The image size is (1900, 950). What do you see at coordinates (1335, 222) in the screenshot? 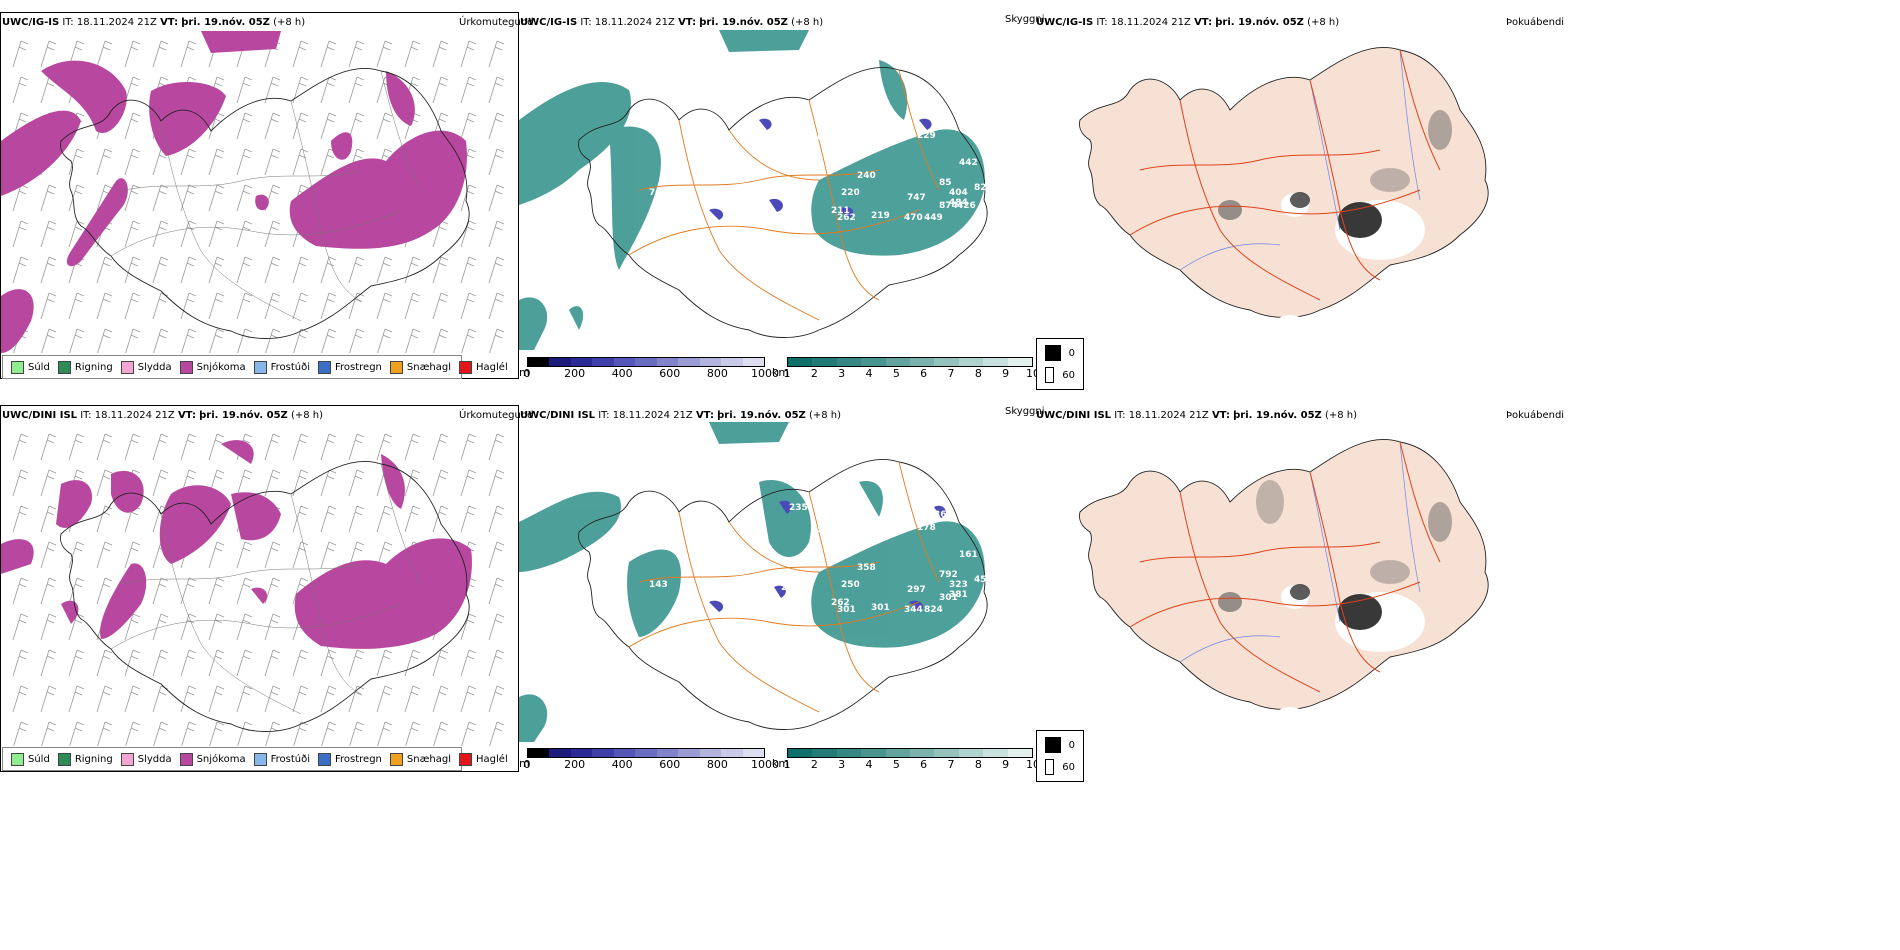
I see `fog-shades` at bounding box center [1335, 222].